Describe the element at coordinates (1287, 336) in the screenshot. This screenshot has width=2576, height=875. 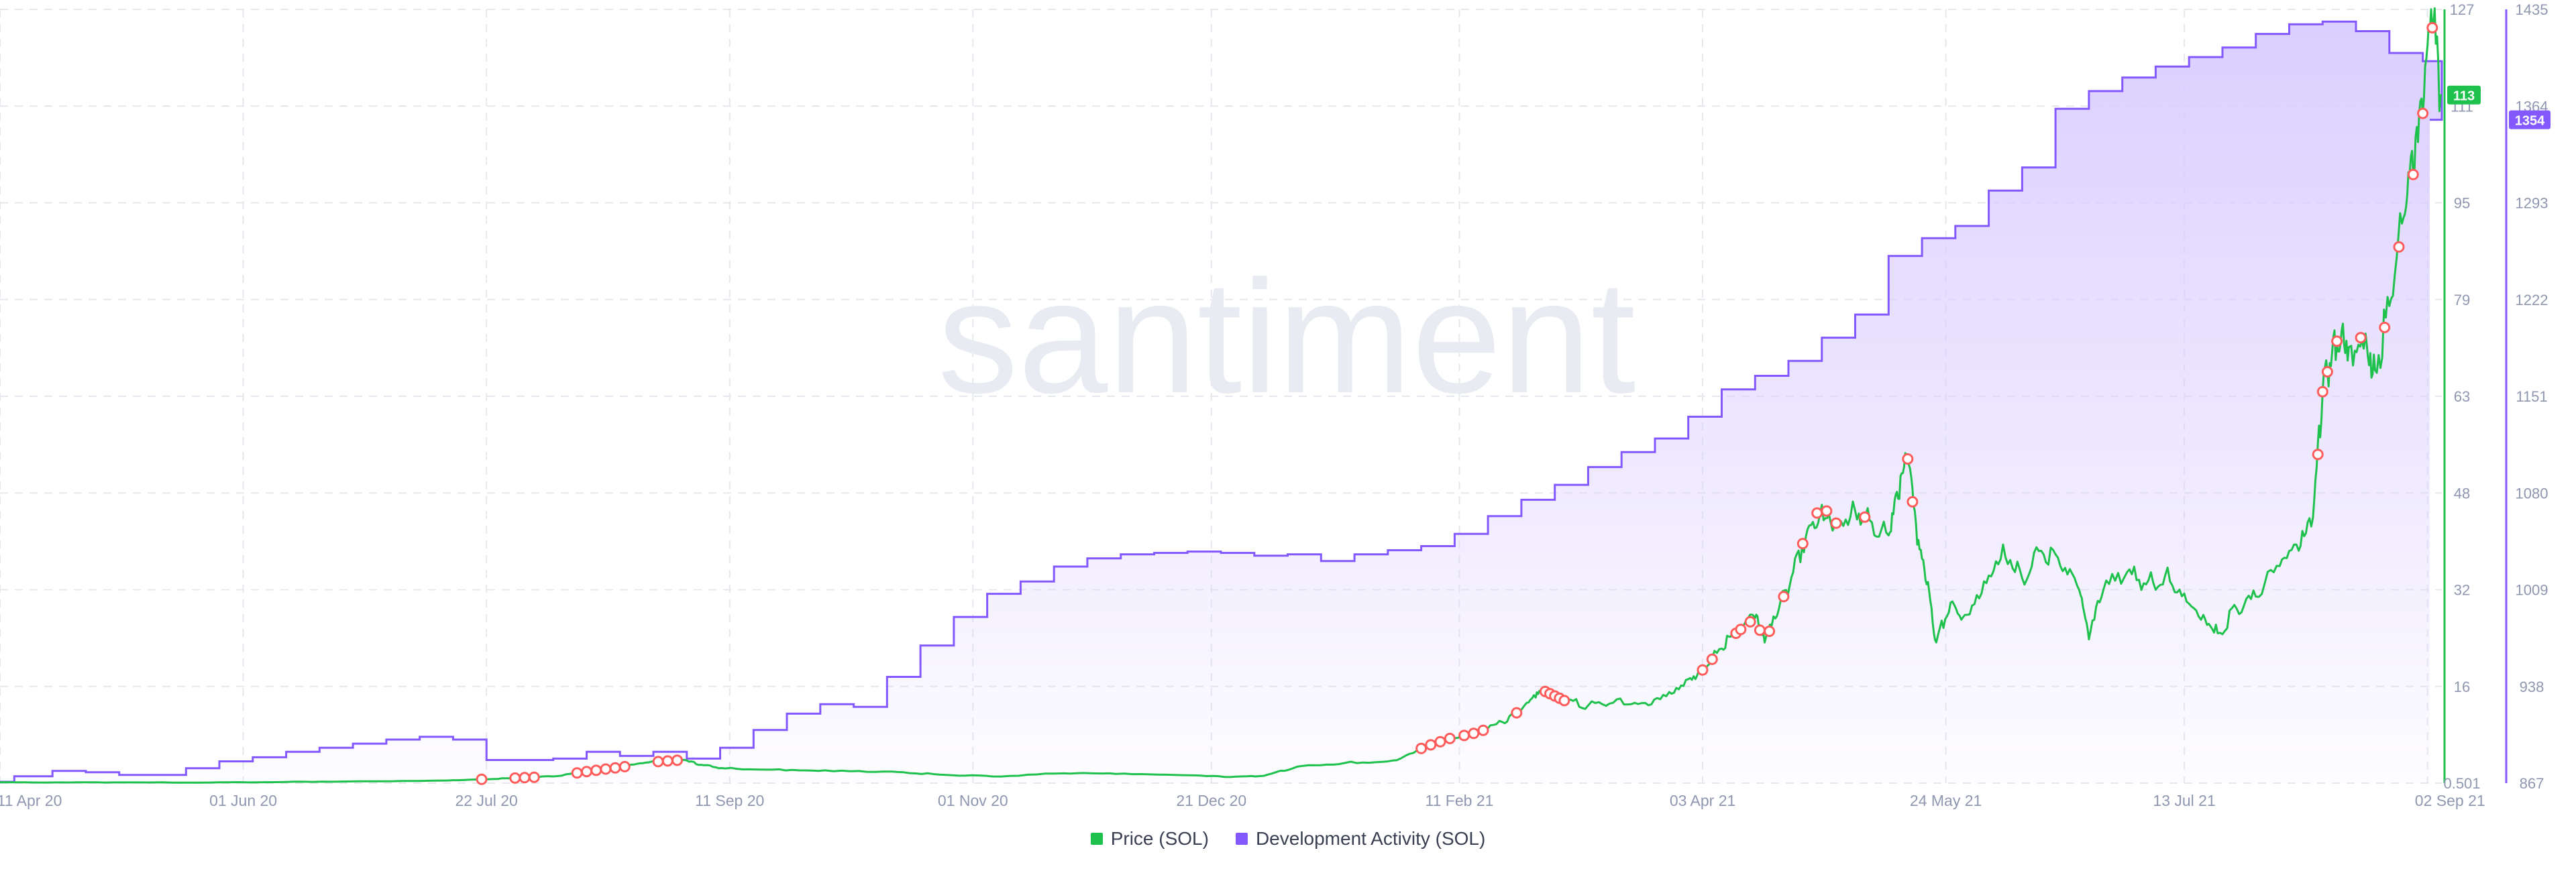
I see `watermark: santiment` at that location.